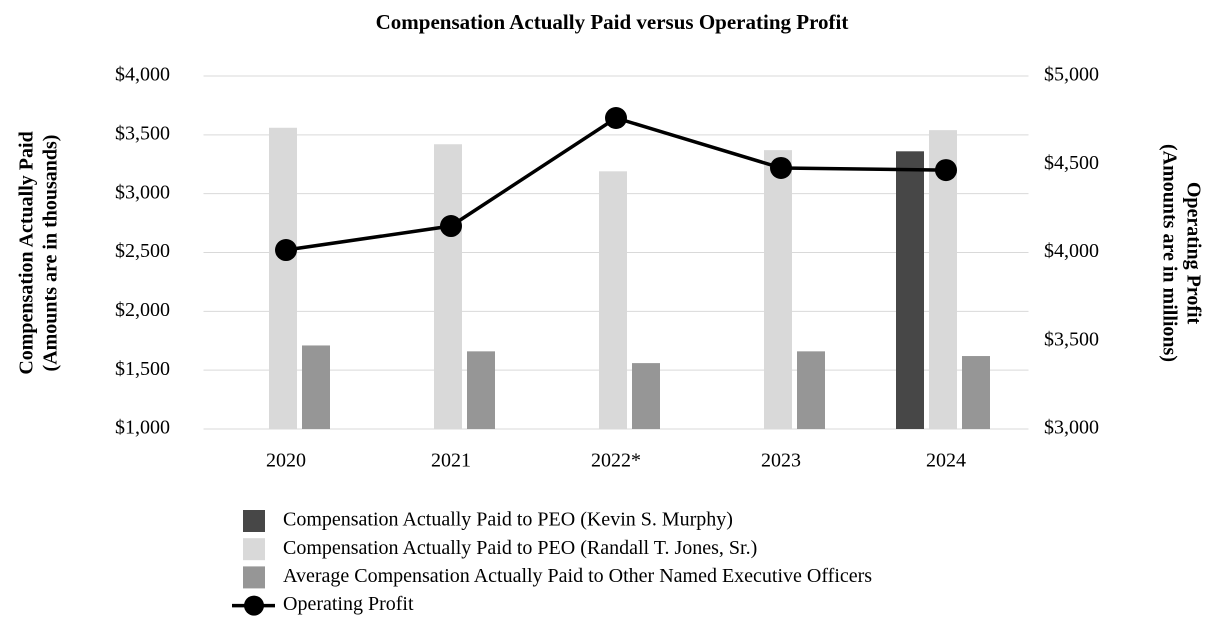  What do you see at coordinates (142, 310) in the screenshot?
I see `y-tick-label: $2,000` at bounding box center [142, 310].